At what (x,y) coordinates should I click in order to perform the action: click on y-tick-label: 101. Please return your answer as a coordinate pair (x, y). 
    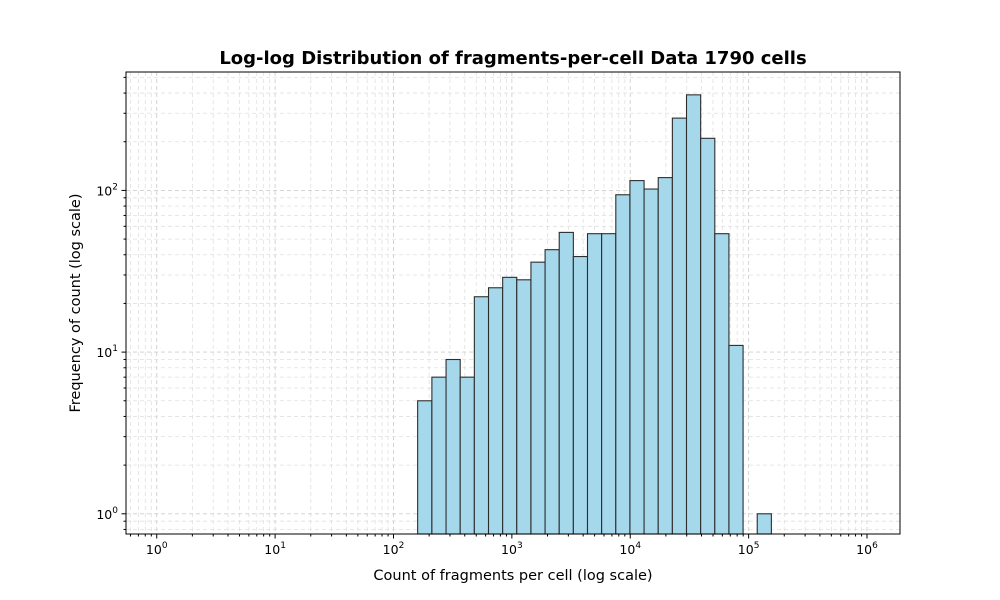
    Looking at the image, I should click on (107, 352).